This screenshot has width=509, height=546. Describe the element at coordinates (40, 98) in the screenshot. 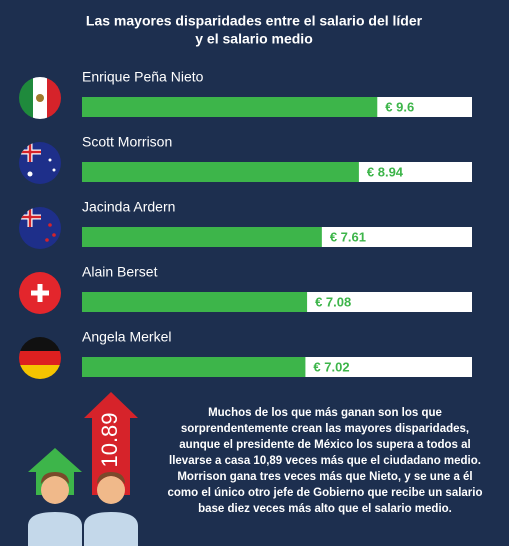

I see `flag-mexico` at that location.